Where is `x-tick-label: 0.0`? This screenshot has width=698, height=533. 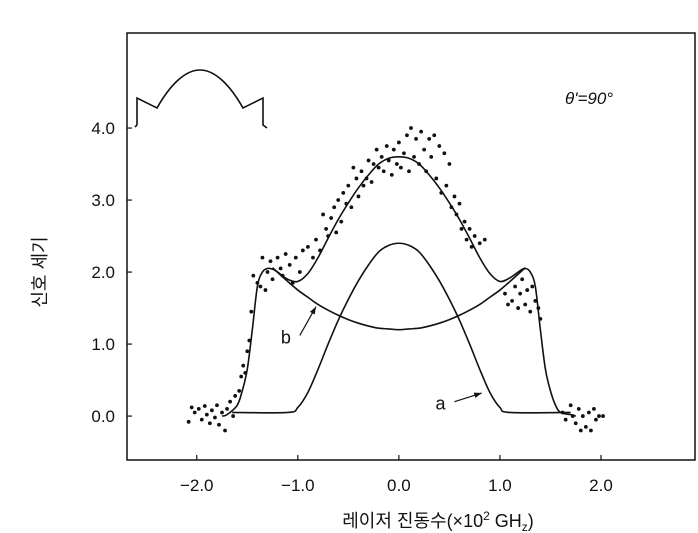
x-tick-label: 0.0 is located at coordinates (399, 485).